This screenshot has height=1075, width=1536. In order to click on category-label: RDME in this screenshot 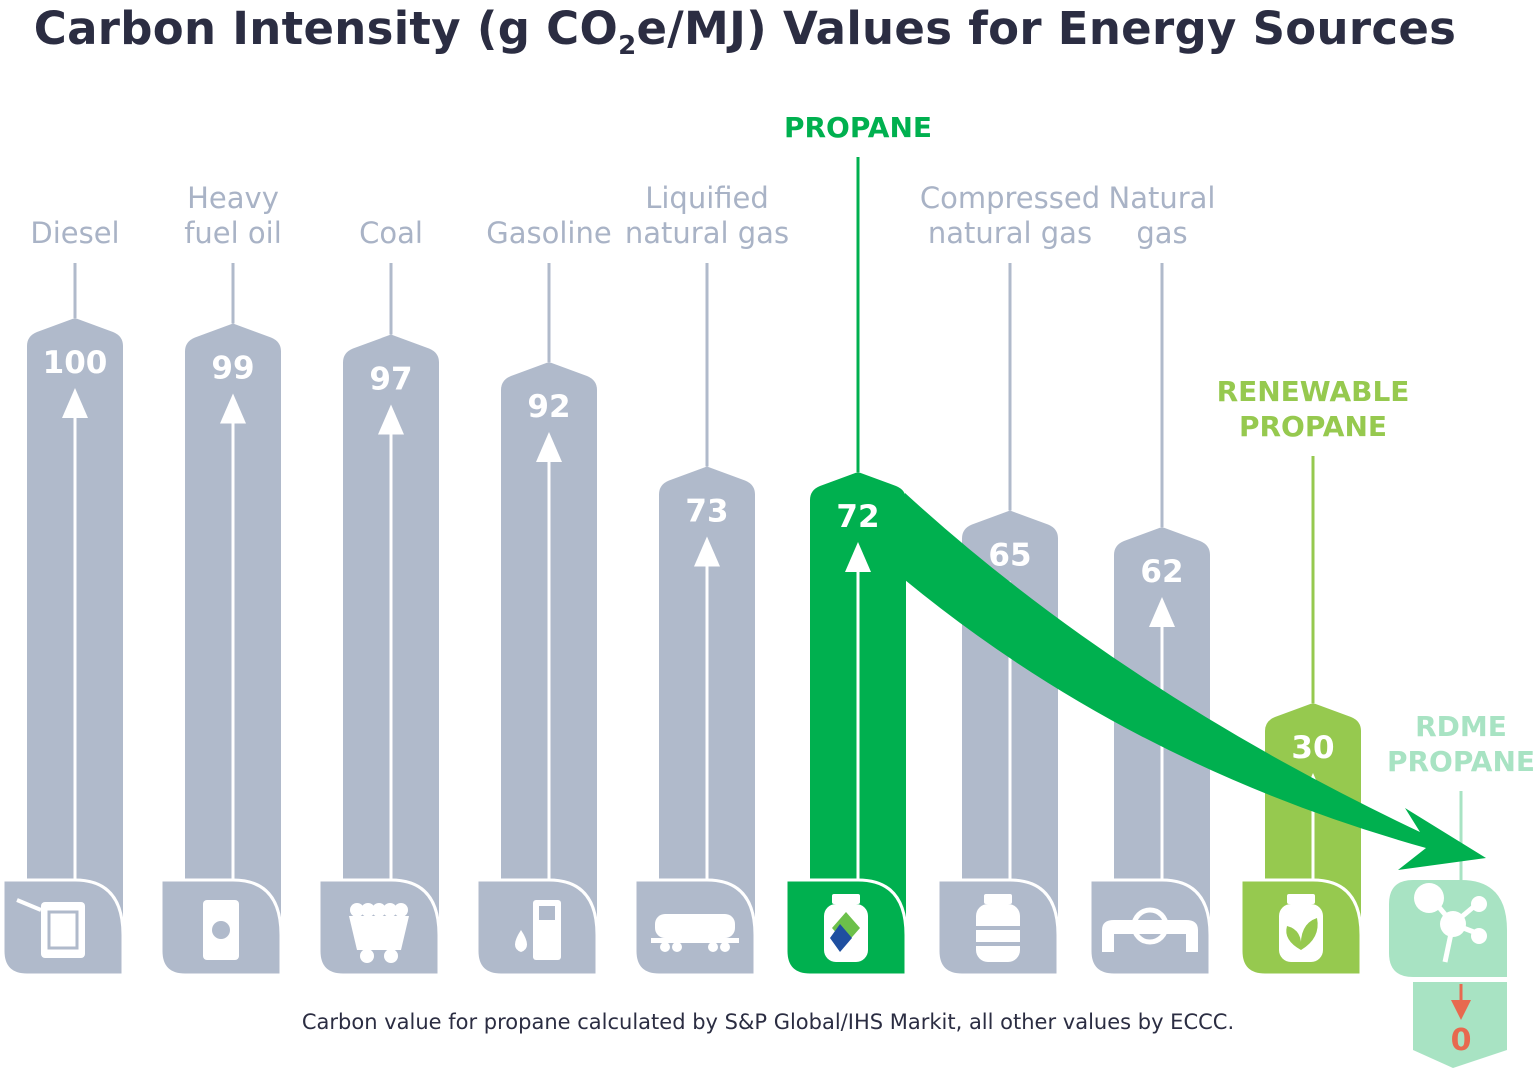, I will do `click(1461, 726)`.